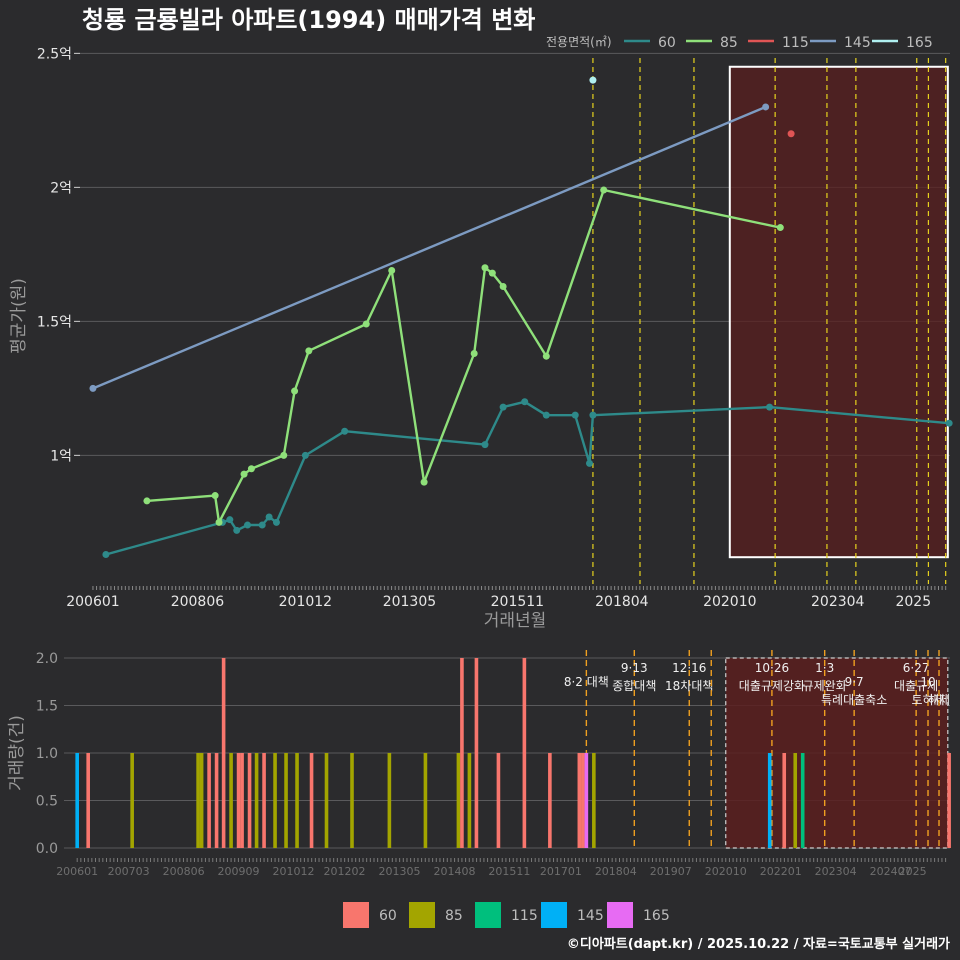  What do you see at coordinates (54, 54) in the screenshot?
I see `y-tick-label: 2.5억` at bounding box center [54, 54].